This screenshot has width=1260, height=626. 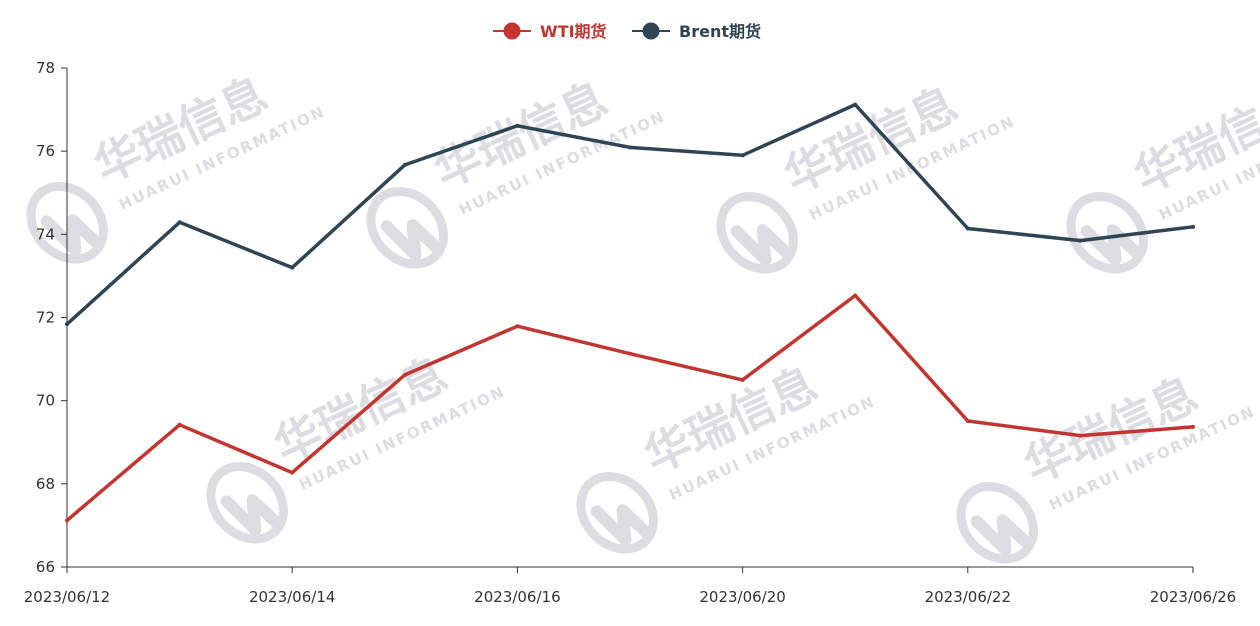 What do you see at coordinates (45, 401) in the screenshot?
I see `y-tick-label: 70` at bounding box center [45, 401].